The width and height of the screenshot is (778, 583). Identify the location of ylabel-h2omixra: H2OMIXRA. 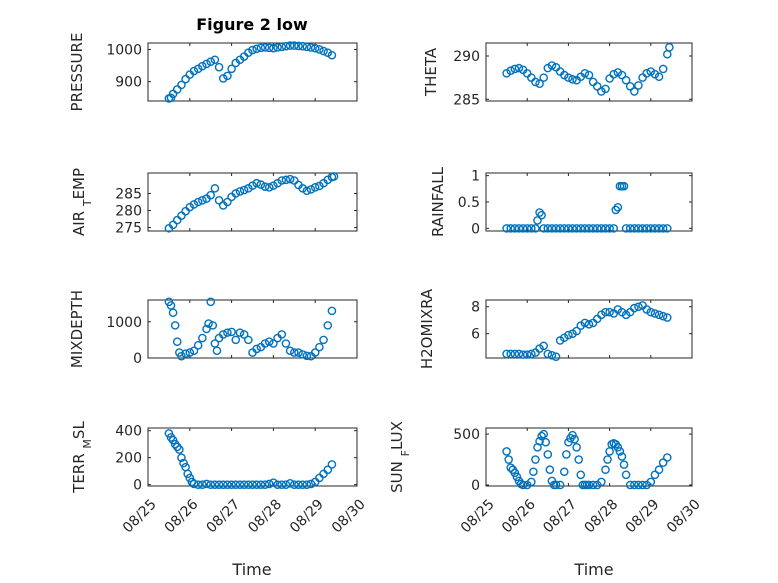
(427, 328).